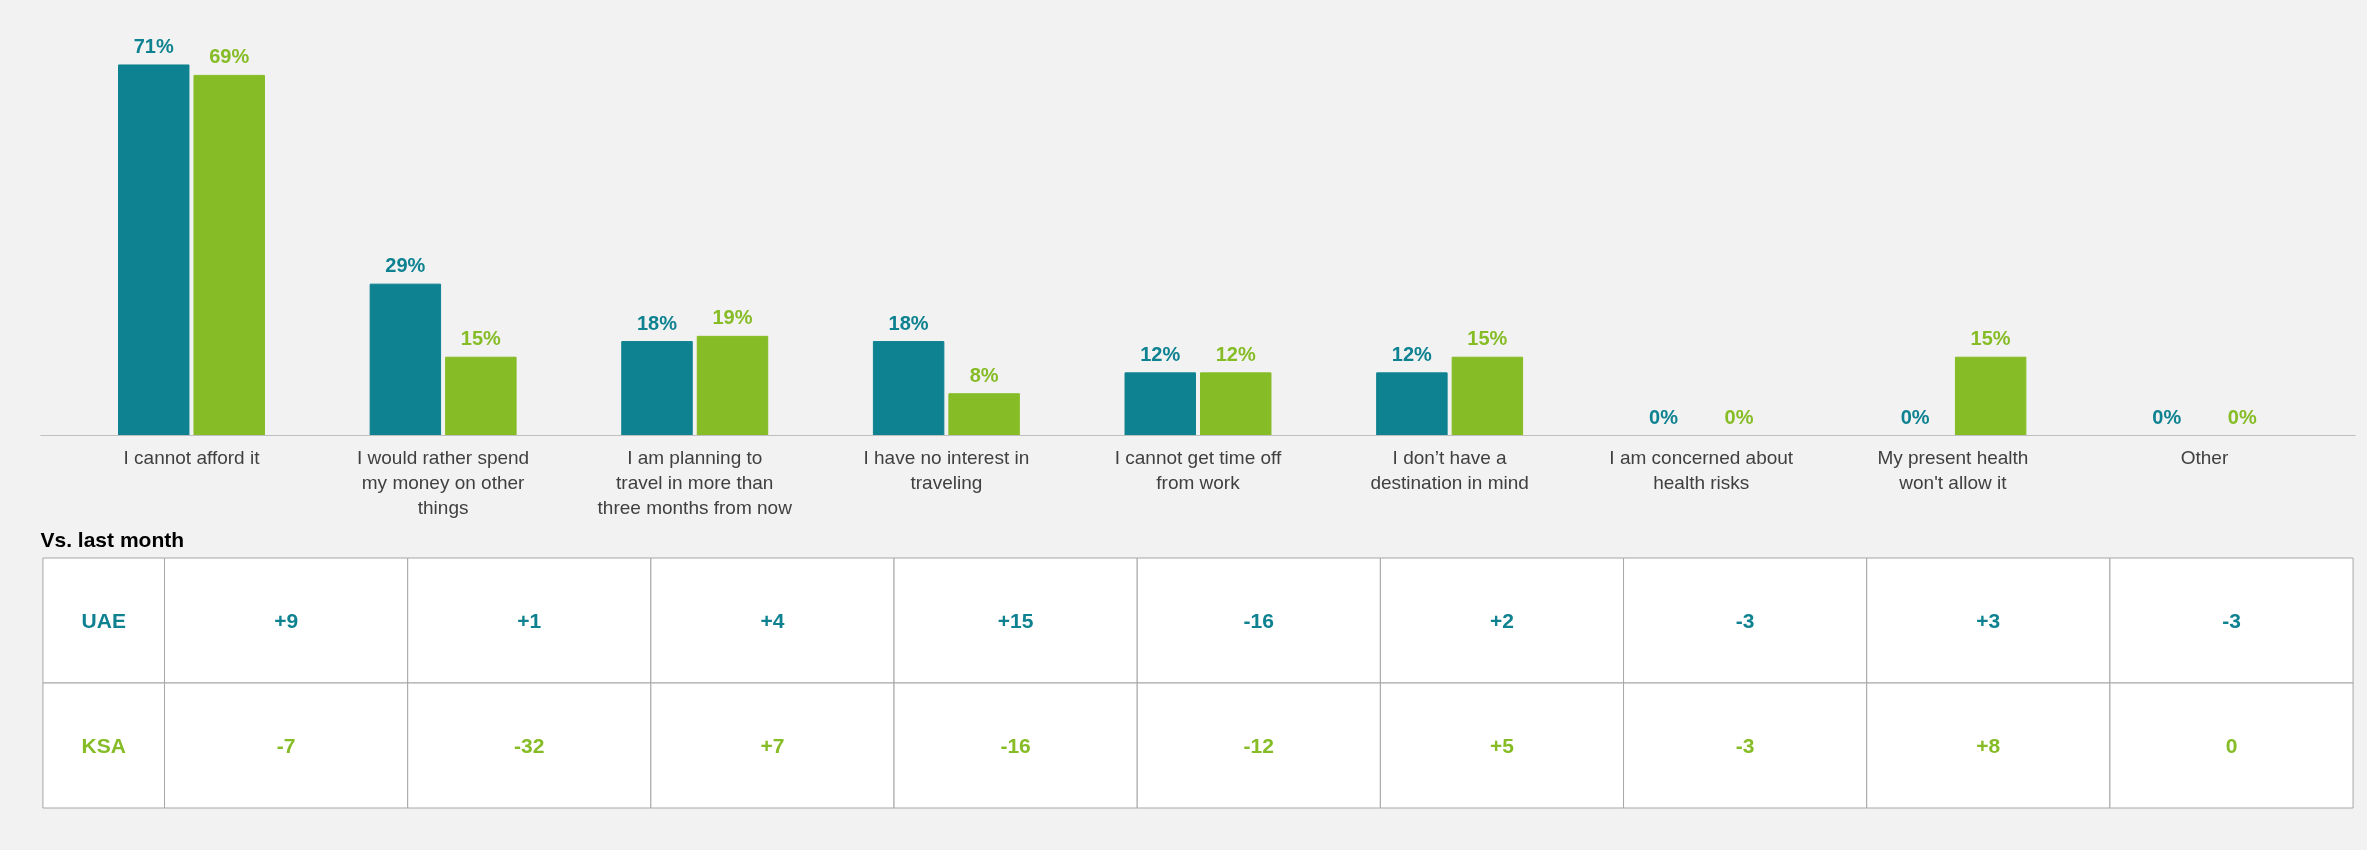  What do you see at coordinates (1988, 745) in the screenshot?
I see `text: +8` at bounding box center [1988, 745].